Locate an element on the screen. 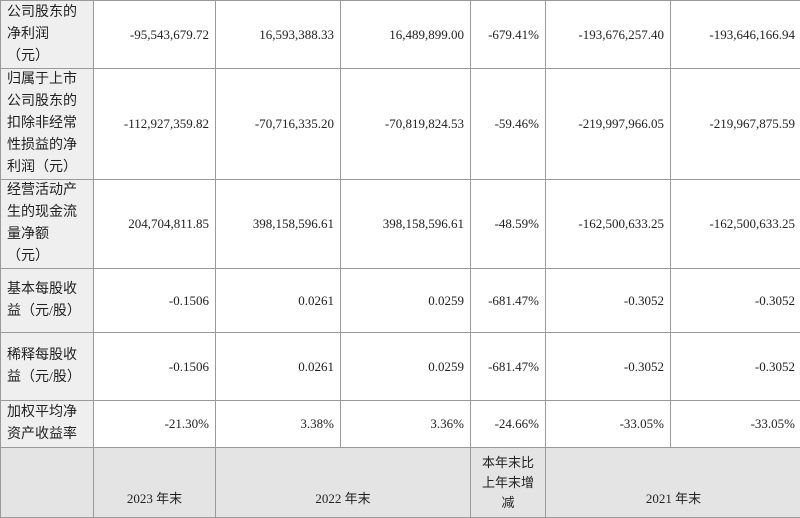 The width and height of the screenshot is (800, 518). row-label-cell: 经营活动产生的现金流量净额（元） is located at coordinates (47, 224).